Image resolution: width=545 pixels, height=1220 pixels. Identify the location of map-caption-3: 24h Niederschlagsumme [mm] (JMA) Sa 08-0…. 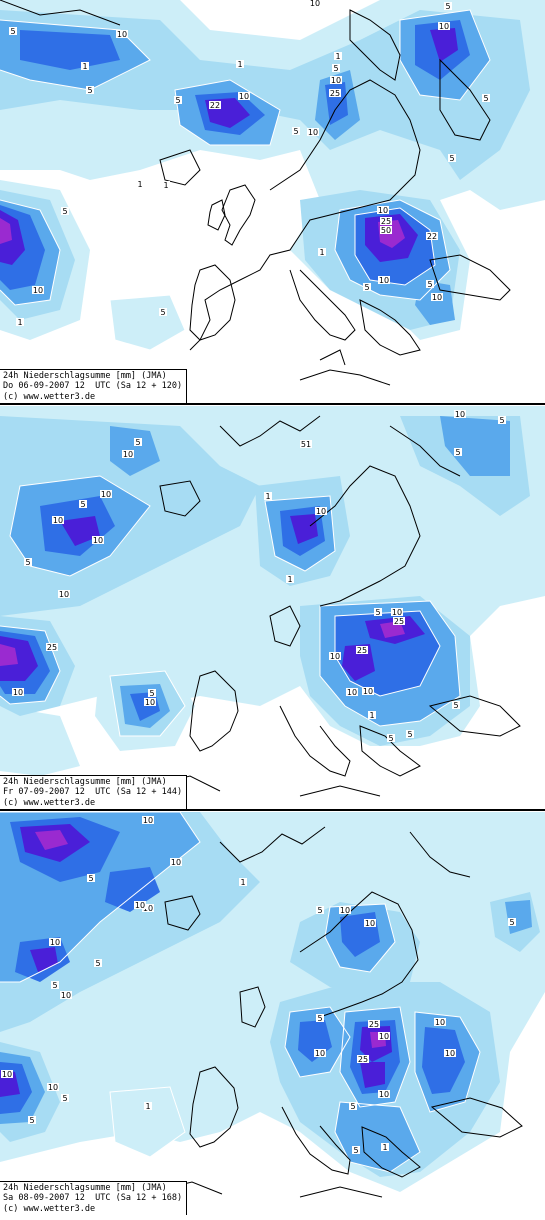
(94, 1197).